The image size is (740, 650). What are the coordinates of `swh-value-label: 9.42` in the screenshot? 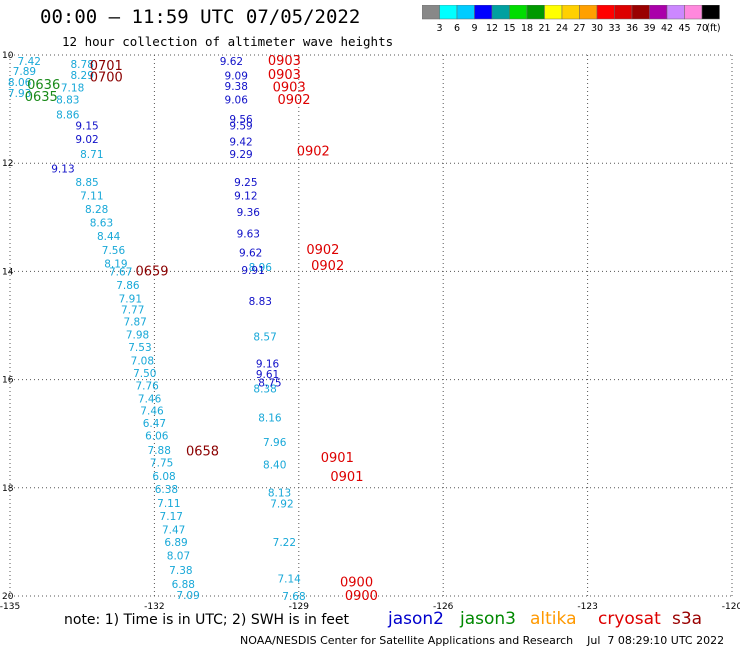 It's located at (240, 143).